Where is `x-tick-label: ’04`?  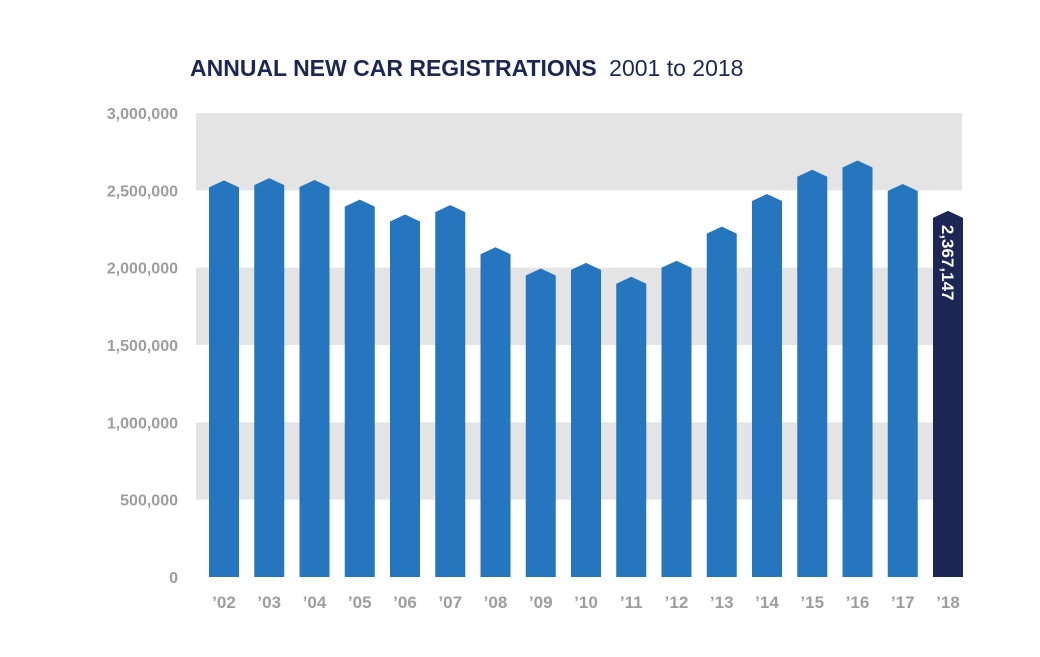 x-tick-label: ’04 is located at coordinates (315, 602).